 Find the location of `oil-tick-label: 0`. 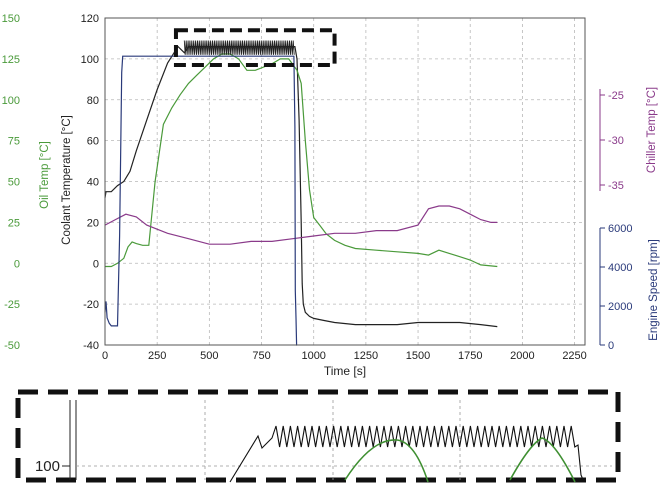

oil-tick-label: 0 is located at coordinates (17, 264).